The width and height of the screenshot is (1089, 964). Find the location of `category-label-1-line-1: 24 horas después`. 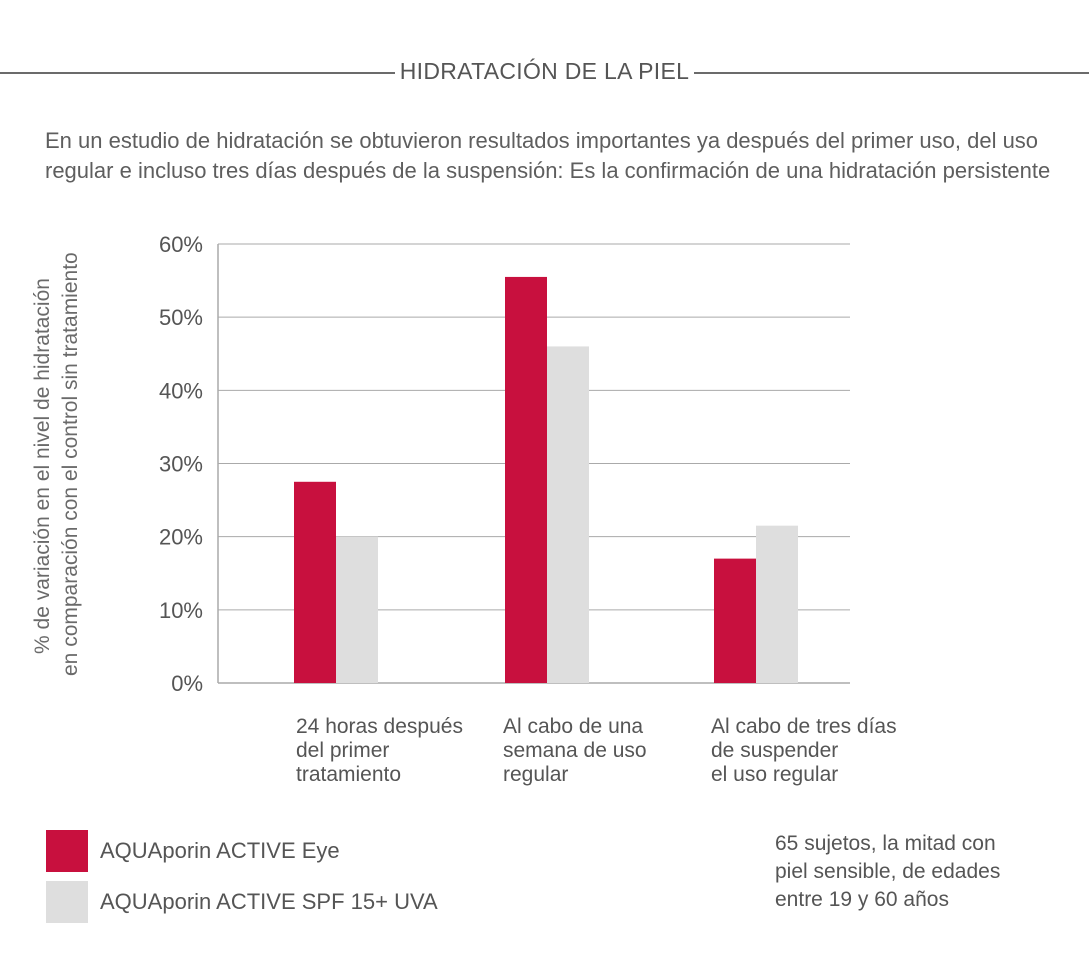

category-label-1-line-1: 24 horas después is located at coordinates (379, 726).